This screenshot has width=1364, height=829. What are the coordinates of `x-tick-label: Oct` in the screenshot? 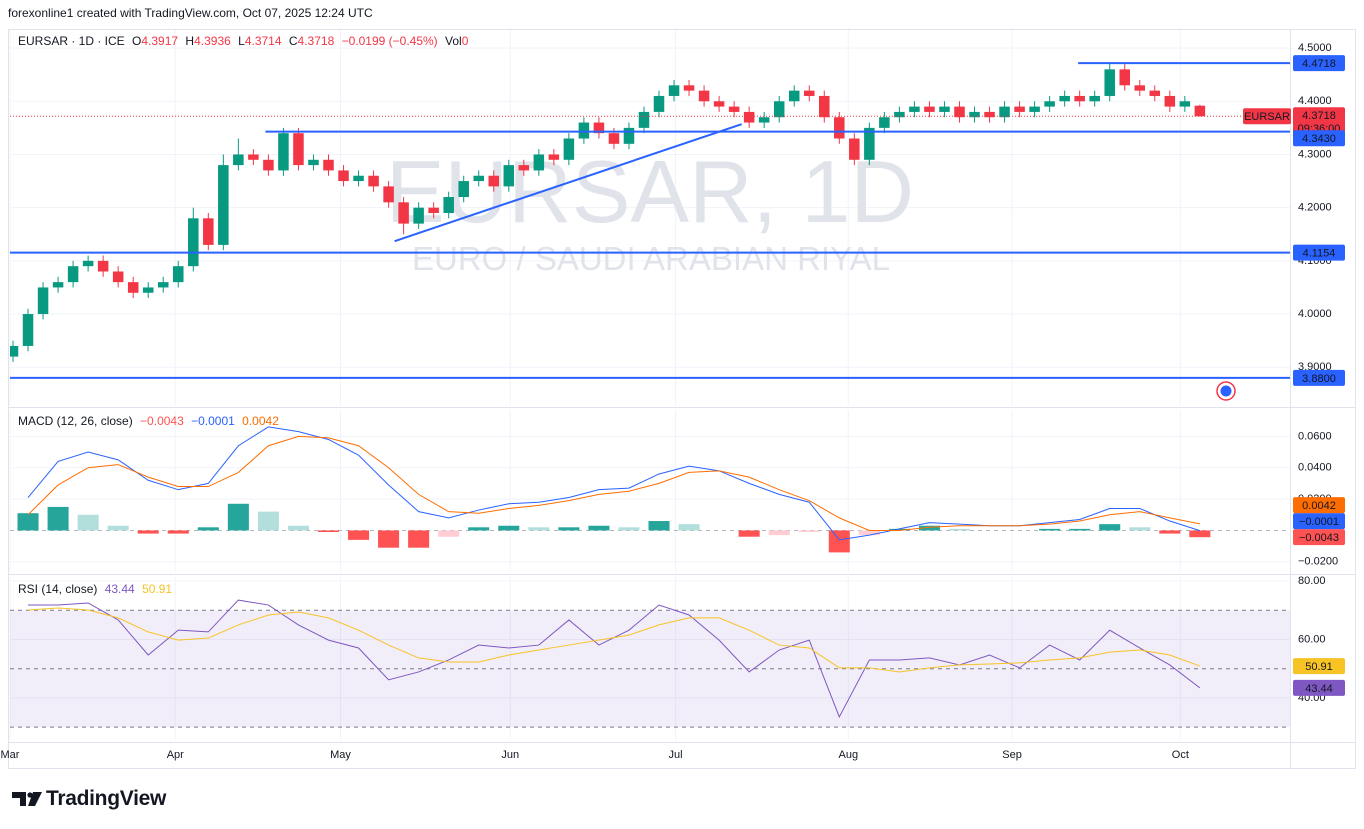 It's located at (1180, 755).